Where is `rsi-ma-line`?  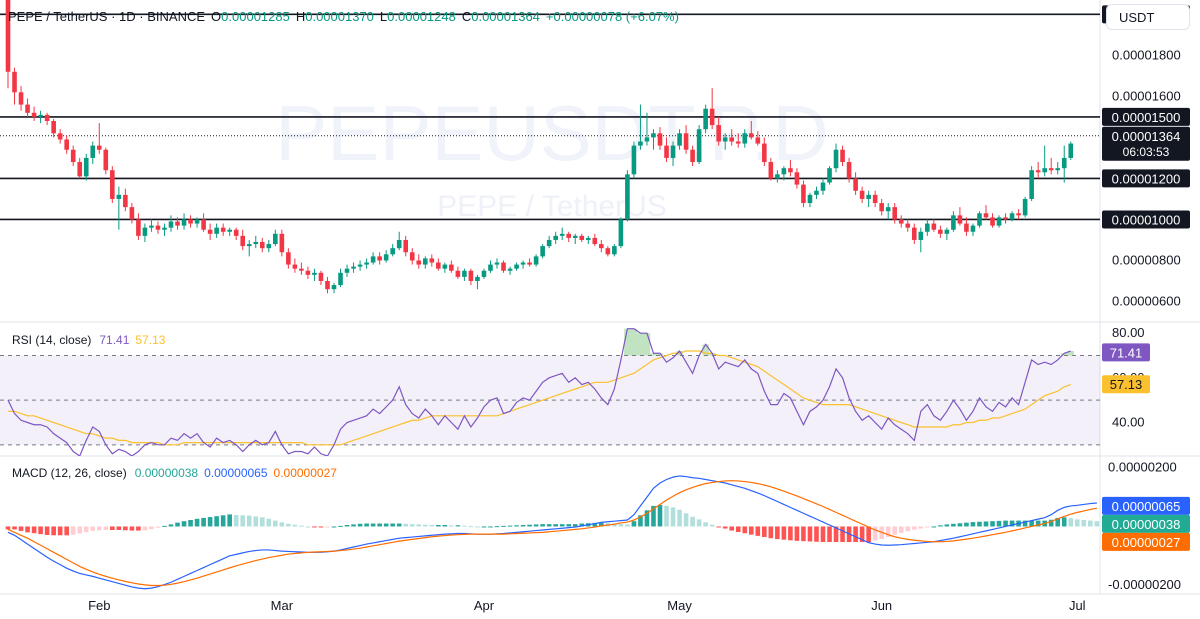
rsi-ma-line is located at coordinates (539, 398).